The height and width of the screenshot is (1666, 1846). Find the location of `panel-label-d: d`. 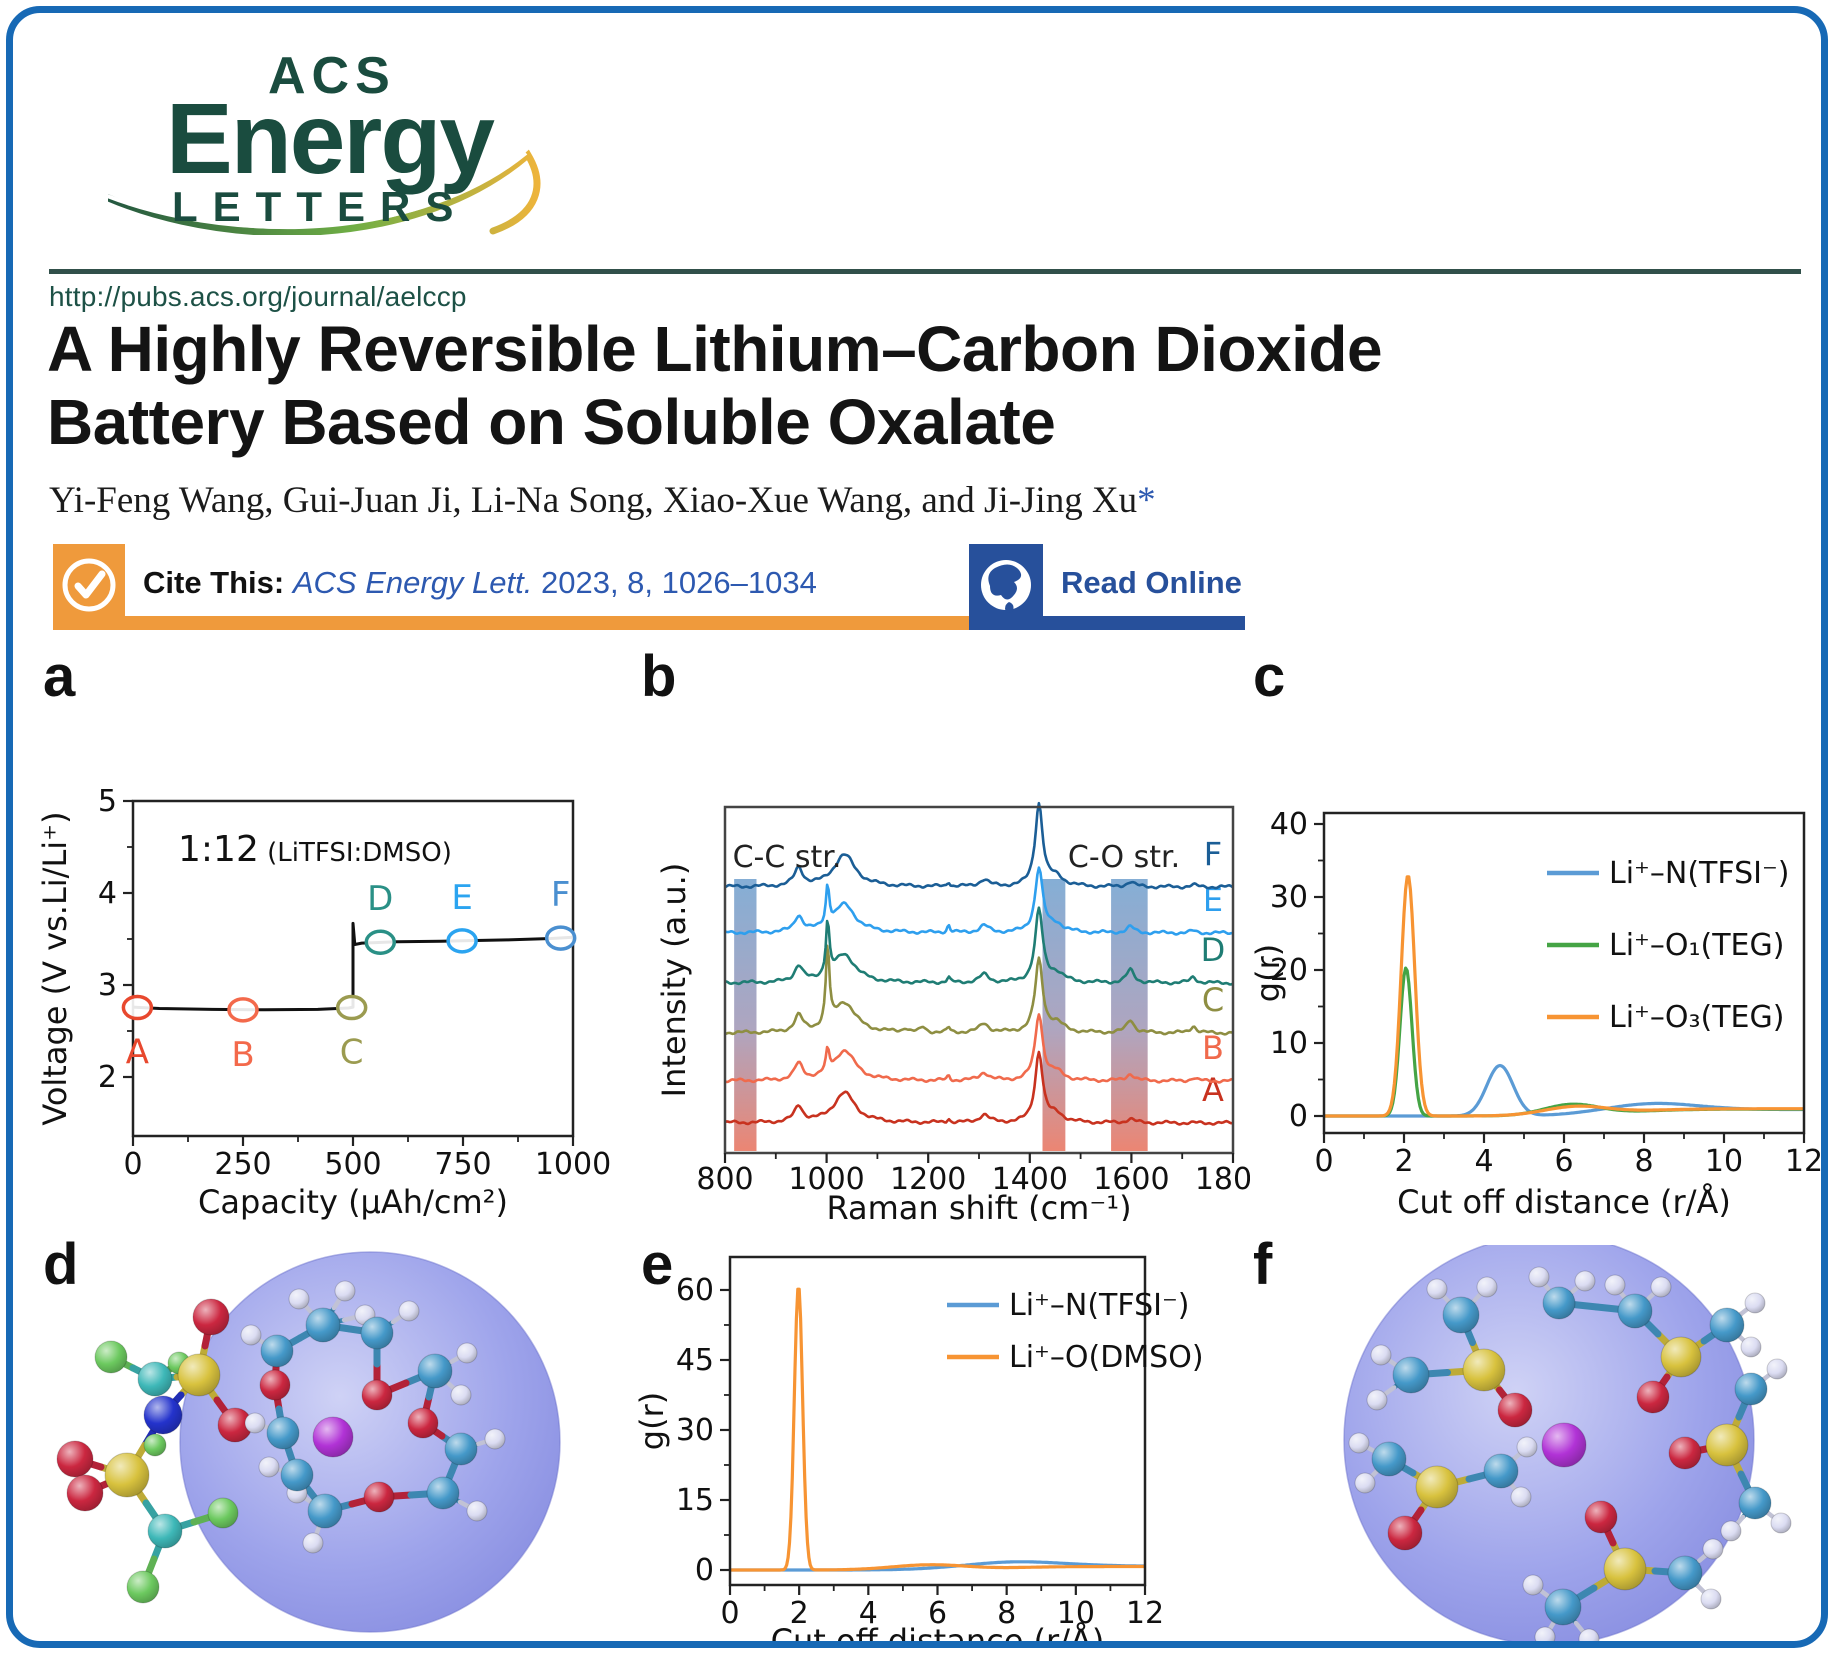

panel-label-d: d is located at coordinates (61, 1264).